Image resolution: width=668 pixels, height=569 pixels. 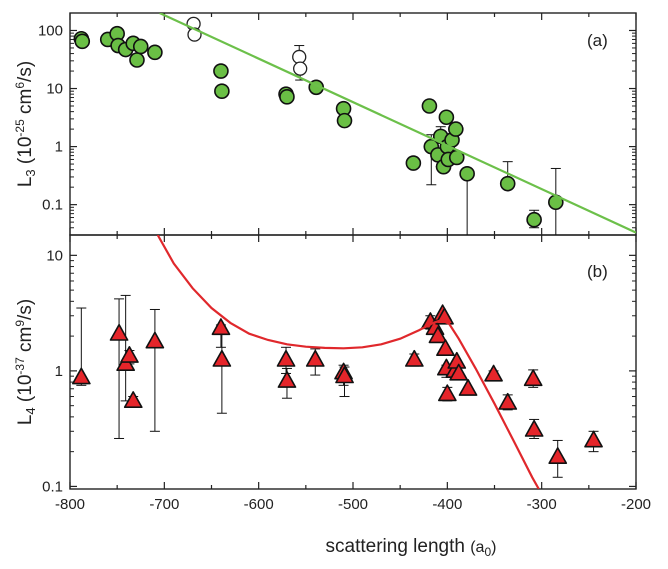 What do you see at coordinates (70, 504) in the screenshot?
I see `x-tick-label: -800` at bounding box center [70, 504].